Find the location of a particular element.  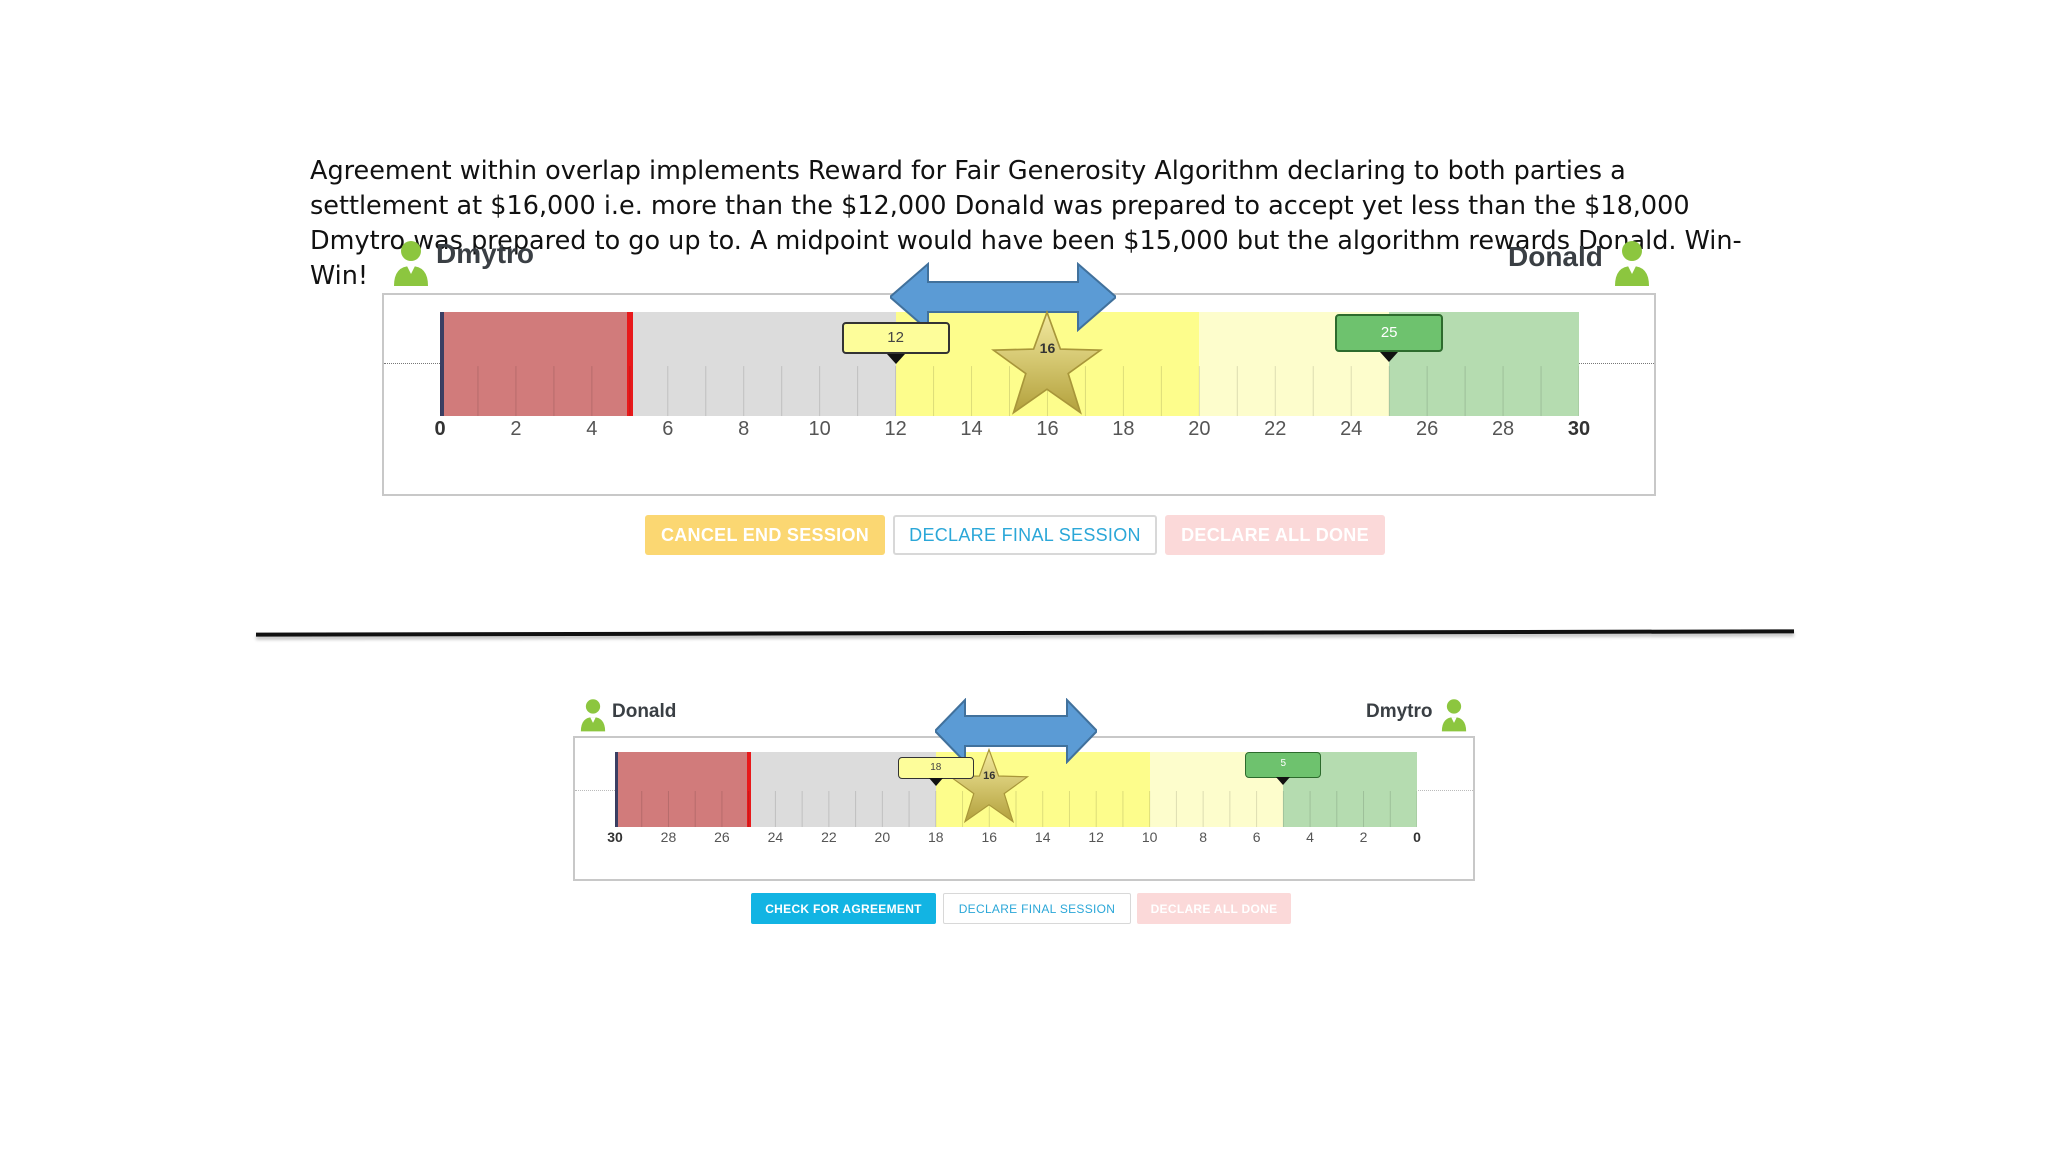

marker-value: 12 is located at coordinates (895, 337).